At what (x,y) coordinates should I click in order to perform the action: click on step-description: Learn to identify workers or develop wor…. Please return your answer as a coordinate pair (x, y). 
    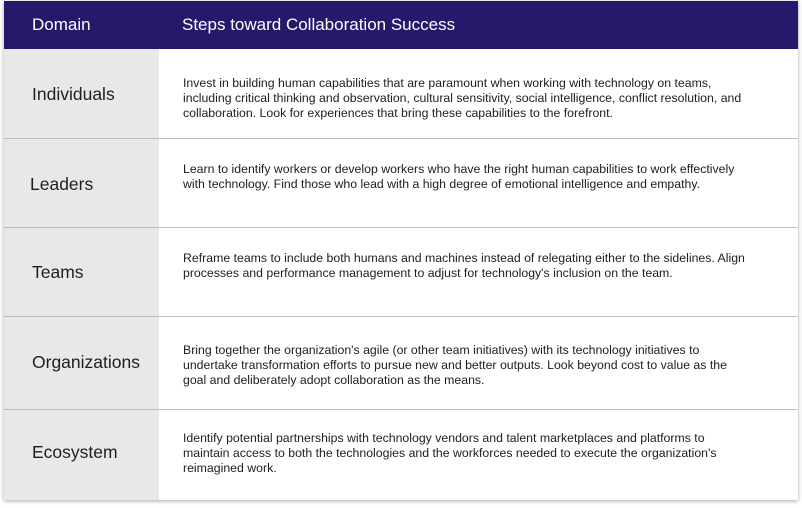
    Looking at the image, I should click on (459, 176).